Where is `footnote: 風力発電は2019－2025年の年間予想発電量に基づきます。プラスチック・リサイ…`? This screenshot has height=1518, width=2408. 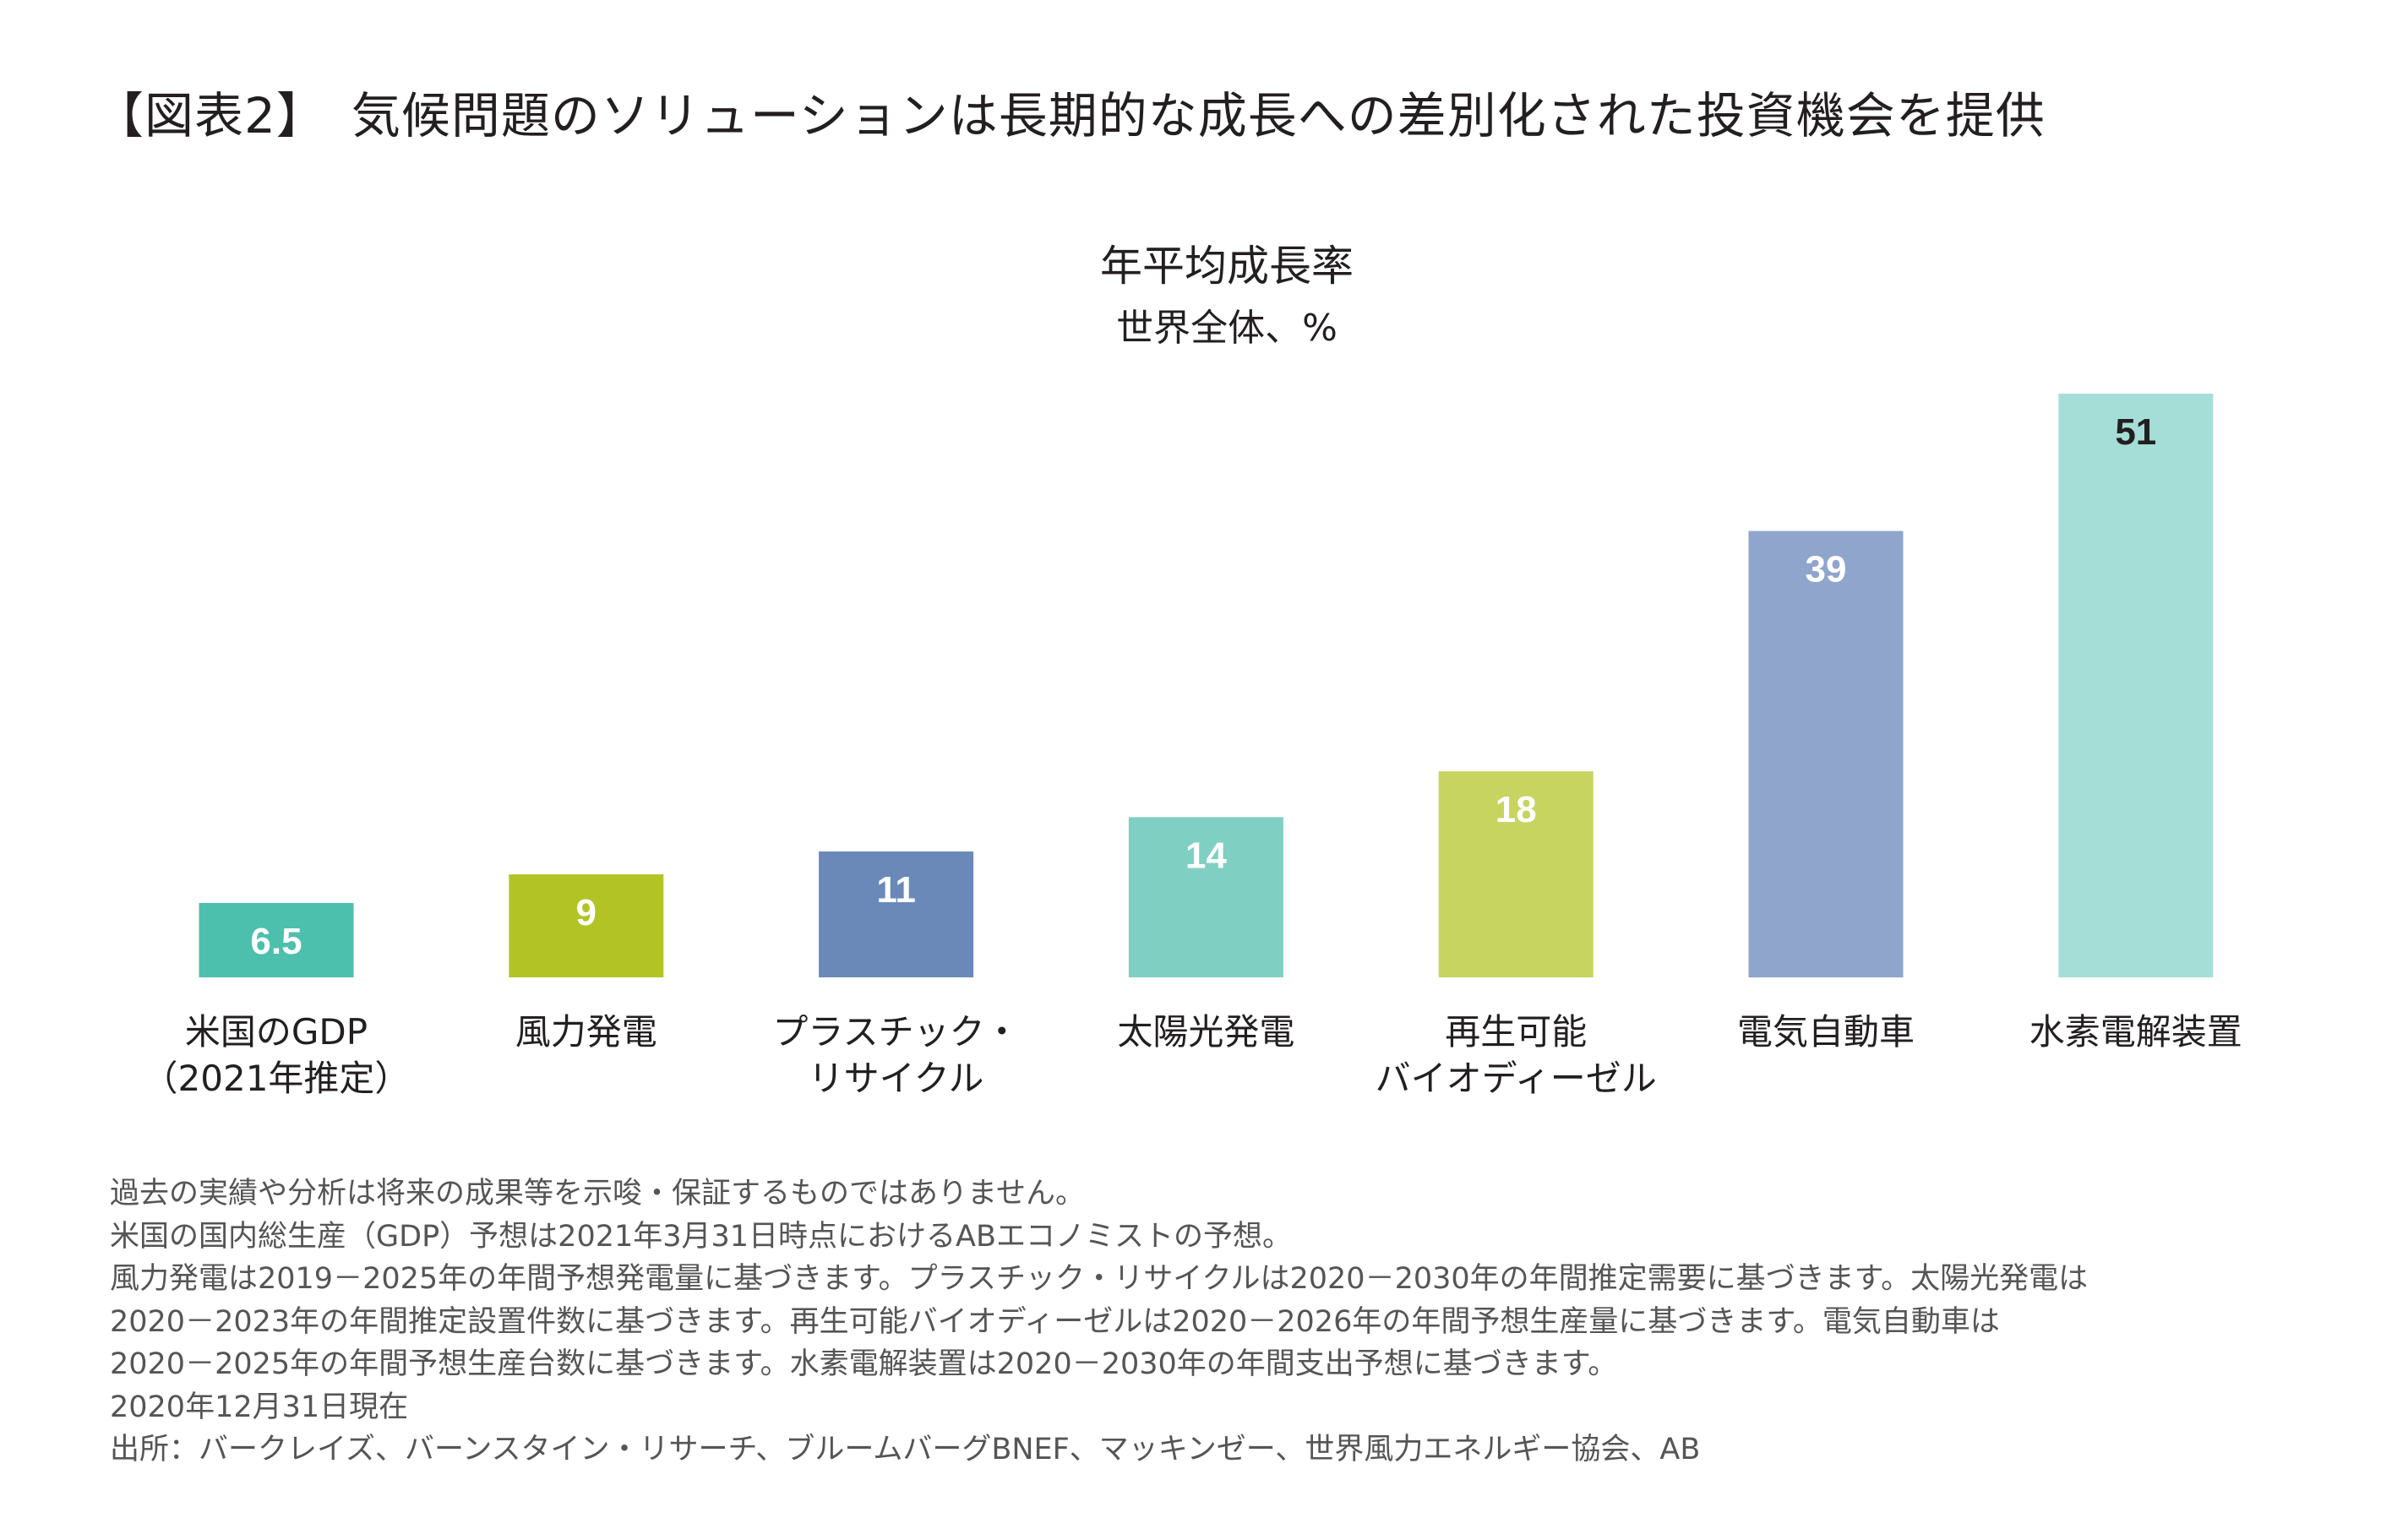
footnote: 風力発電は2019－2025年の年間予想発電量に基づきます。プラスチック・リサイ… is located at coordinates (1099, 1279).